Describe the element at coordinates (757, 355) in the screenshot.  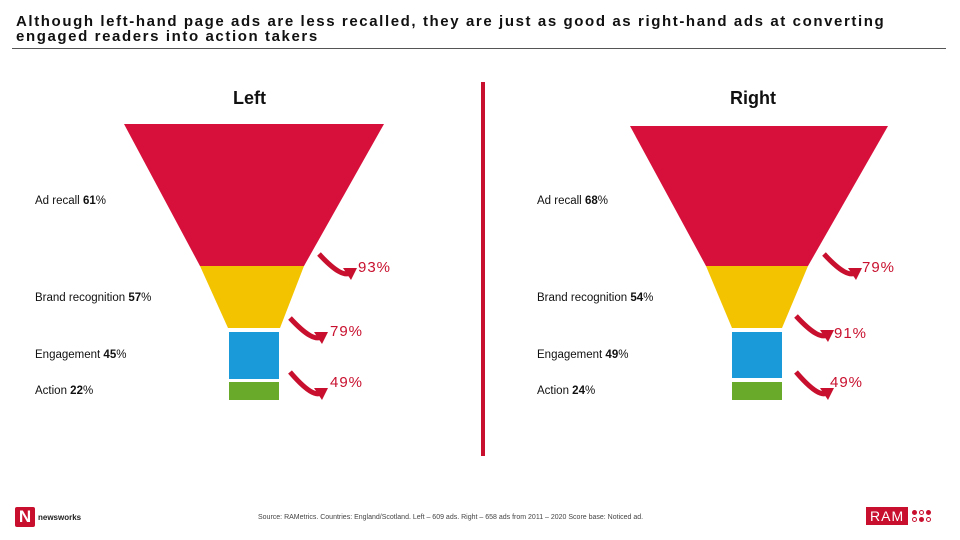
I see `right-funnel-engagement` at that location.